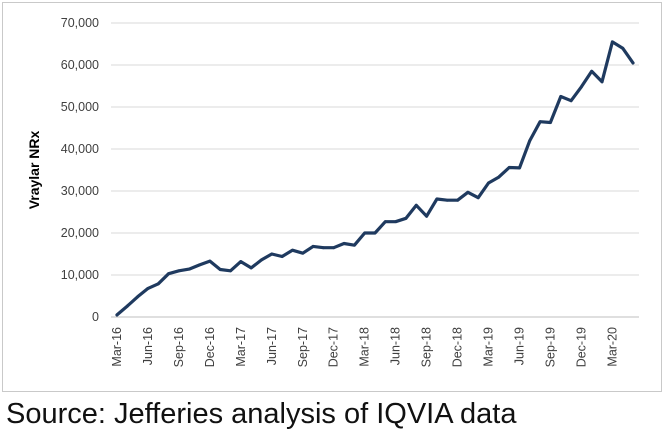 The width and height of the screenshot is (672, 442). What do you see at coordinates (148, 346) in the screenshot?
I see `x-tick-label: Jun-16` at bounding box center [148, 346].